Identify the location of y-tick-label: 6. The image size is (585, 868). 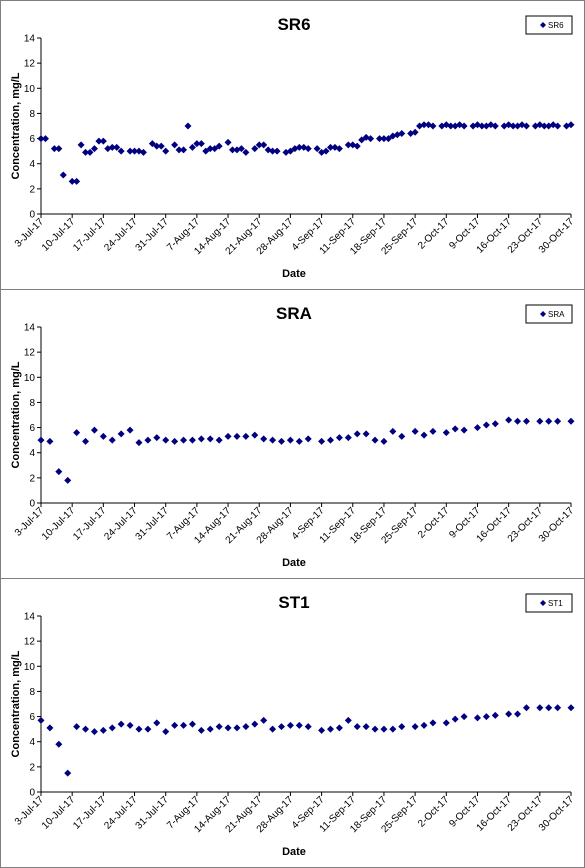
(32, 717).